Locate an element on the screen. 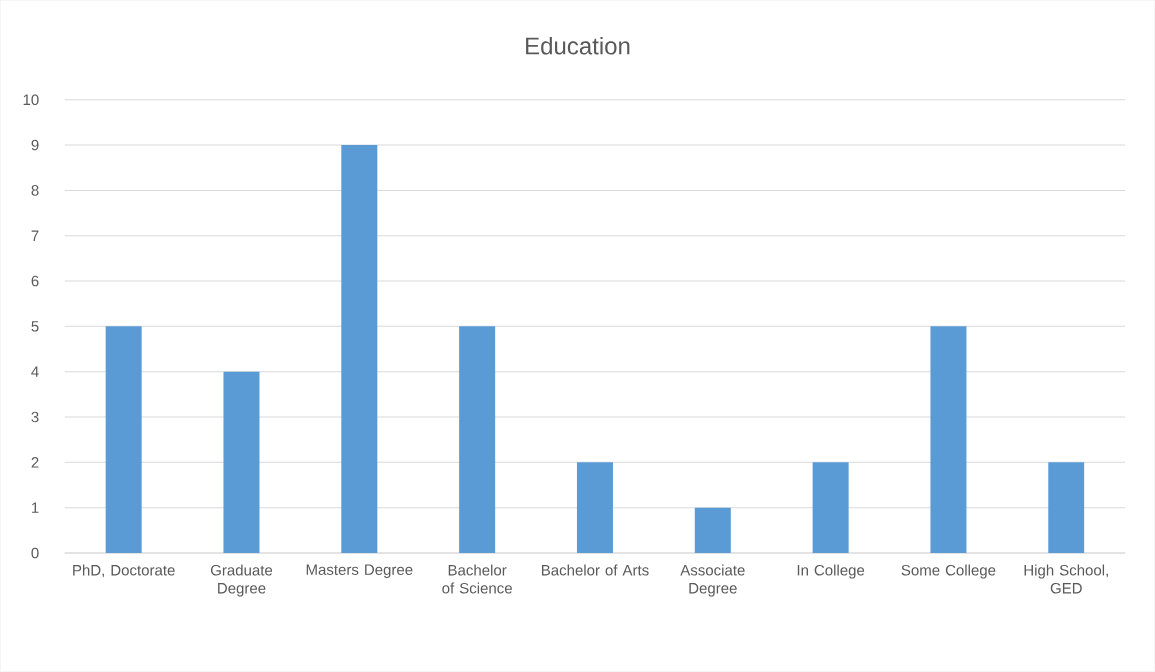 This screenshot has width=1155, height=672. y-tick-label: 3 is located at coordinates (35, 417).